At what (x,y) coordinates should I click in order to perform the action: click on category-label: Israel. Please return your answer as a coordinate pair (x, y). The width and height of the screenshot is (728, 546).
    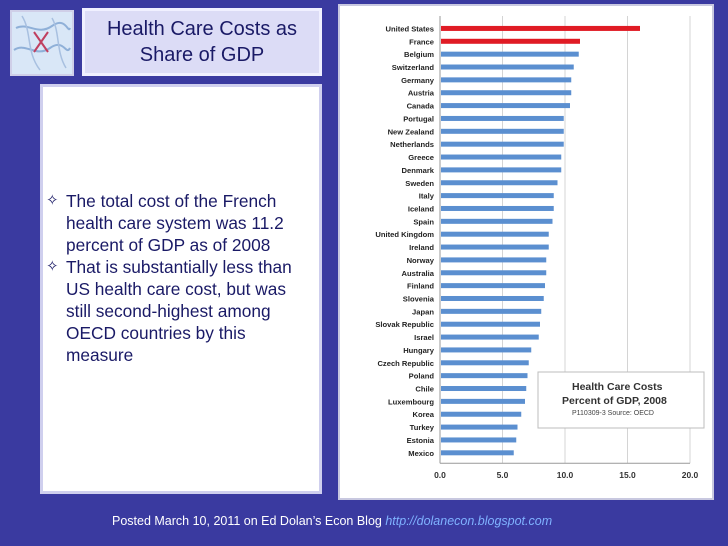
    Looking at the image, I should click on (424, 337).